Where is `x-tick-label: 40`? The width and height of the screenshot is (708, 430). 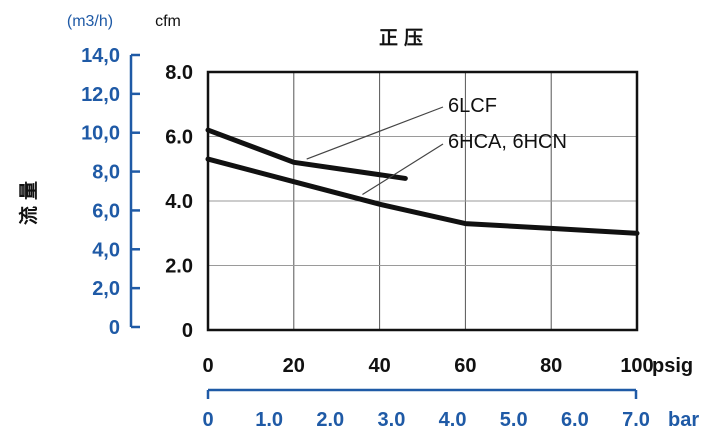
x-tick-label: 40 is located at coordinates (379, 366).